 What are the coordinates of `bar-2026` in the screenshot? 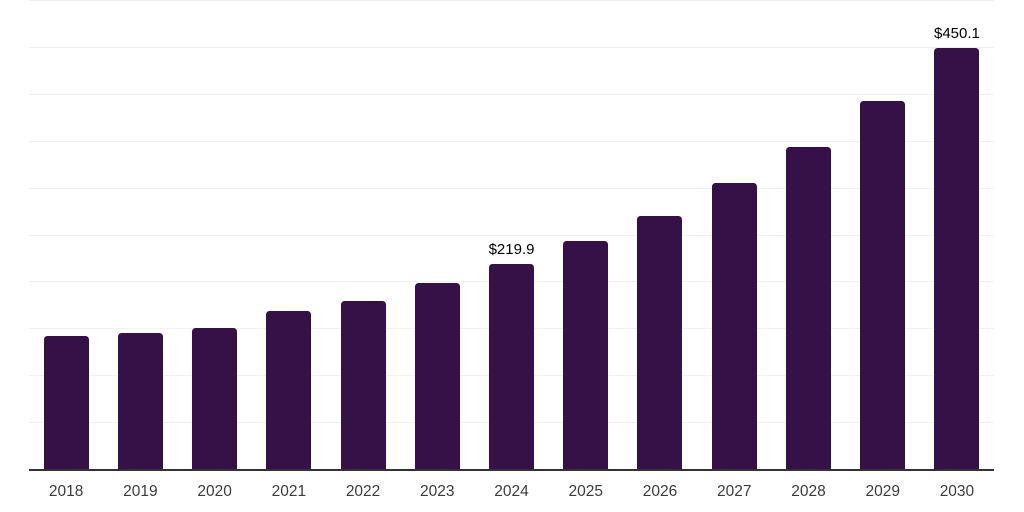 It's located at (660, 342).